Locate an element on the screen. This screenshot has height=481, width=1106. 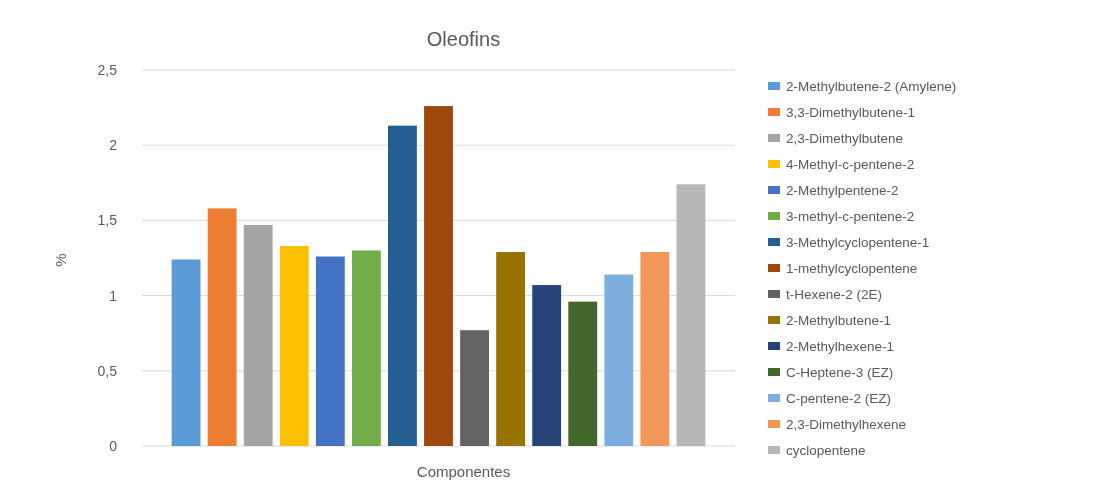
legend-label: cyclopentene is located at coordinates (826, 450).